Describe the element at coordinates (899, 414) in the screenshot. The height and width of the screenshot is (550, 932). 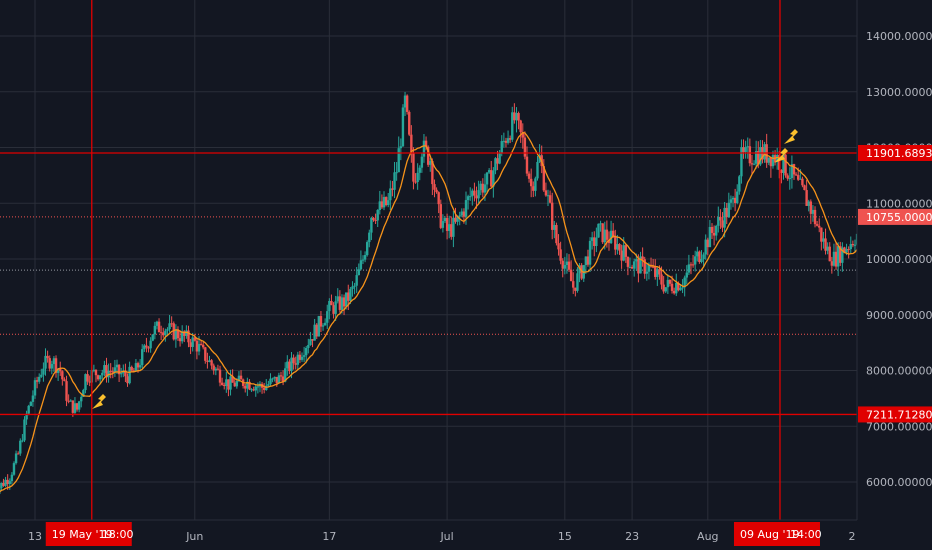
I see `price-tag-label: 7211.712800` at that location.